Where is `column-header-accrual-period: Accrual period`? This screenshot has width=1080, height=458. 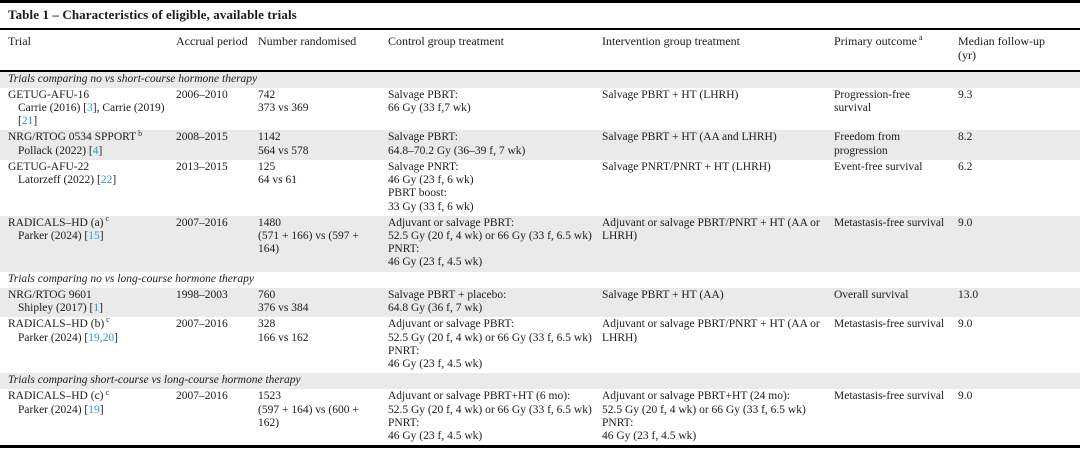 column-header-accrual-period: Accrual period is located at coordinates (217, 51).